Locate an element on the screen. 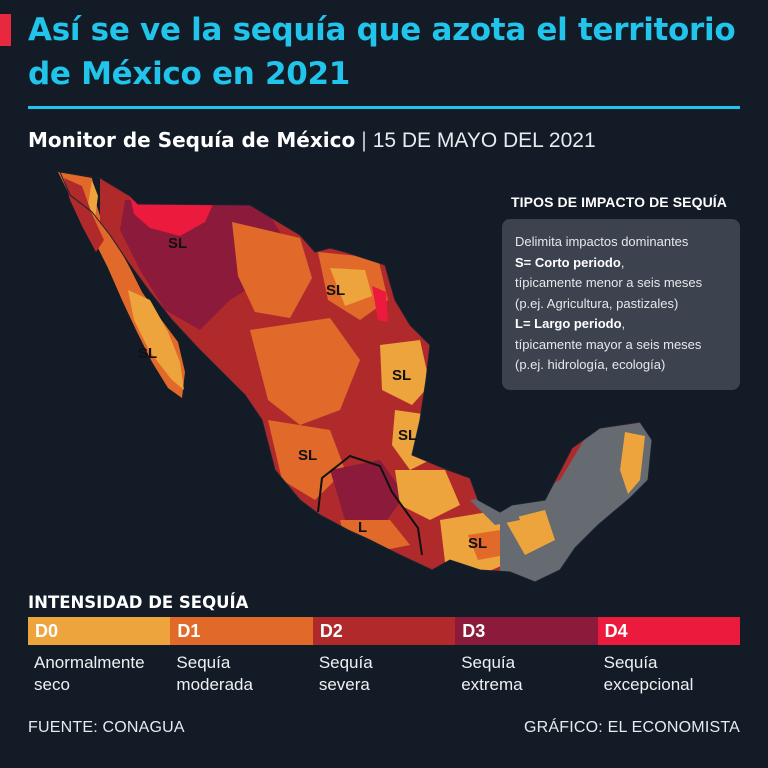  legend-label-d0: Anormalmente seco is located at coordinates (99, 674).